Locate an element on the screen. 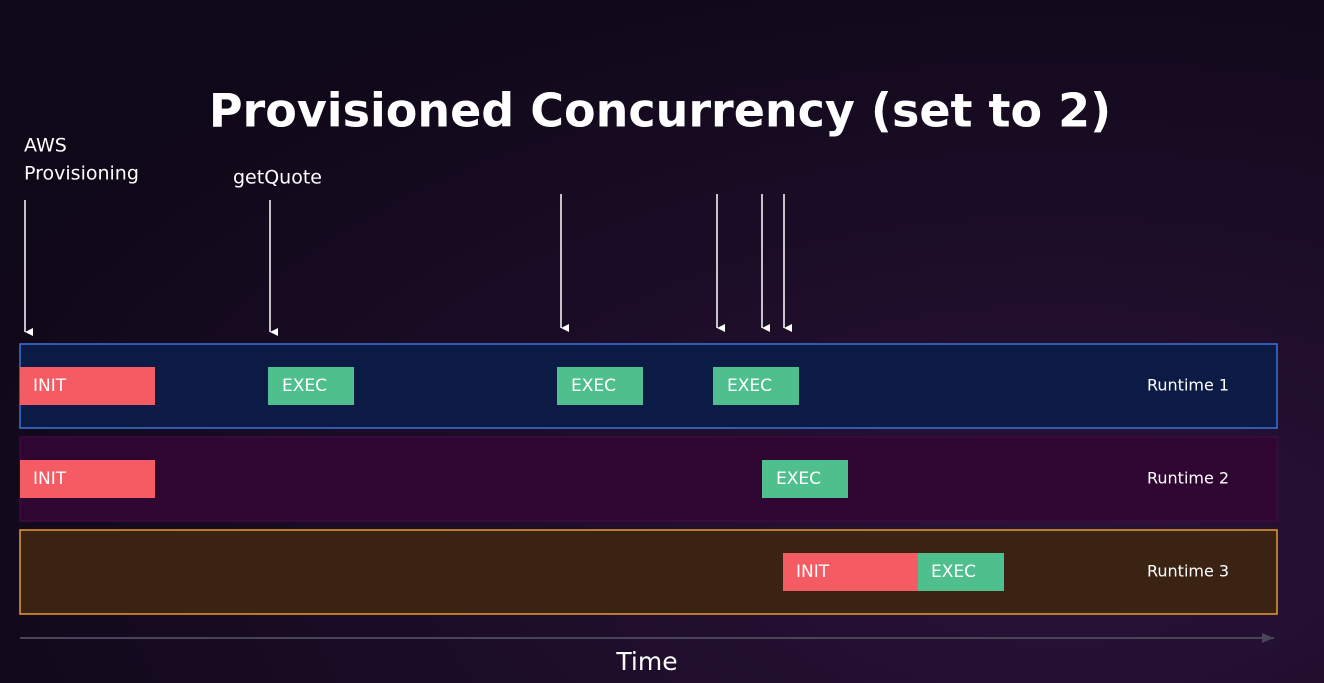 The height and width of the screenshot is (683, 1324). lane-label: Runtime 2 is located at coordinates (1188, 478).